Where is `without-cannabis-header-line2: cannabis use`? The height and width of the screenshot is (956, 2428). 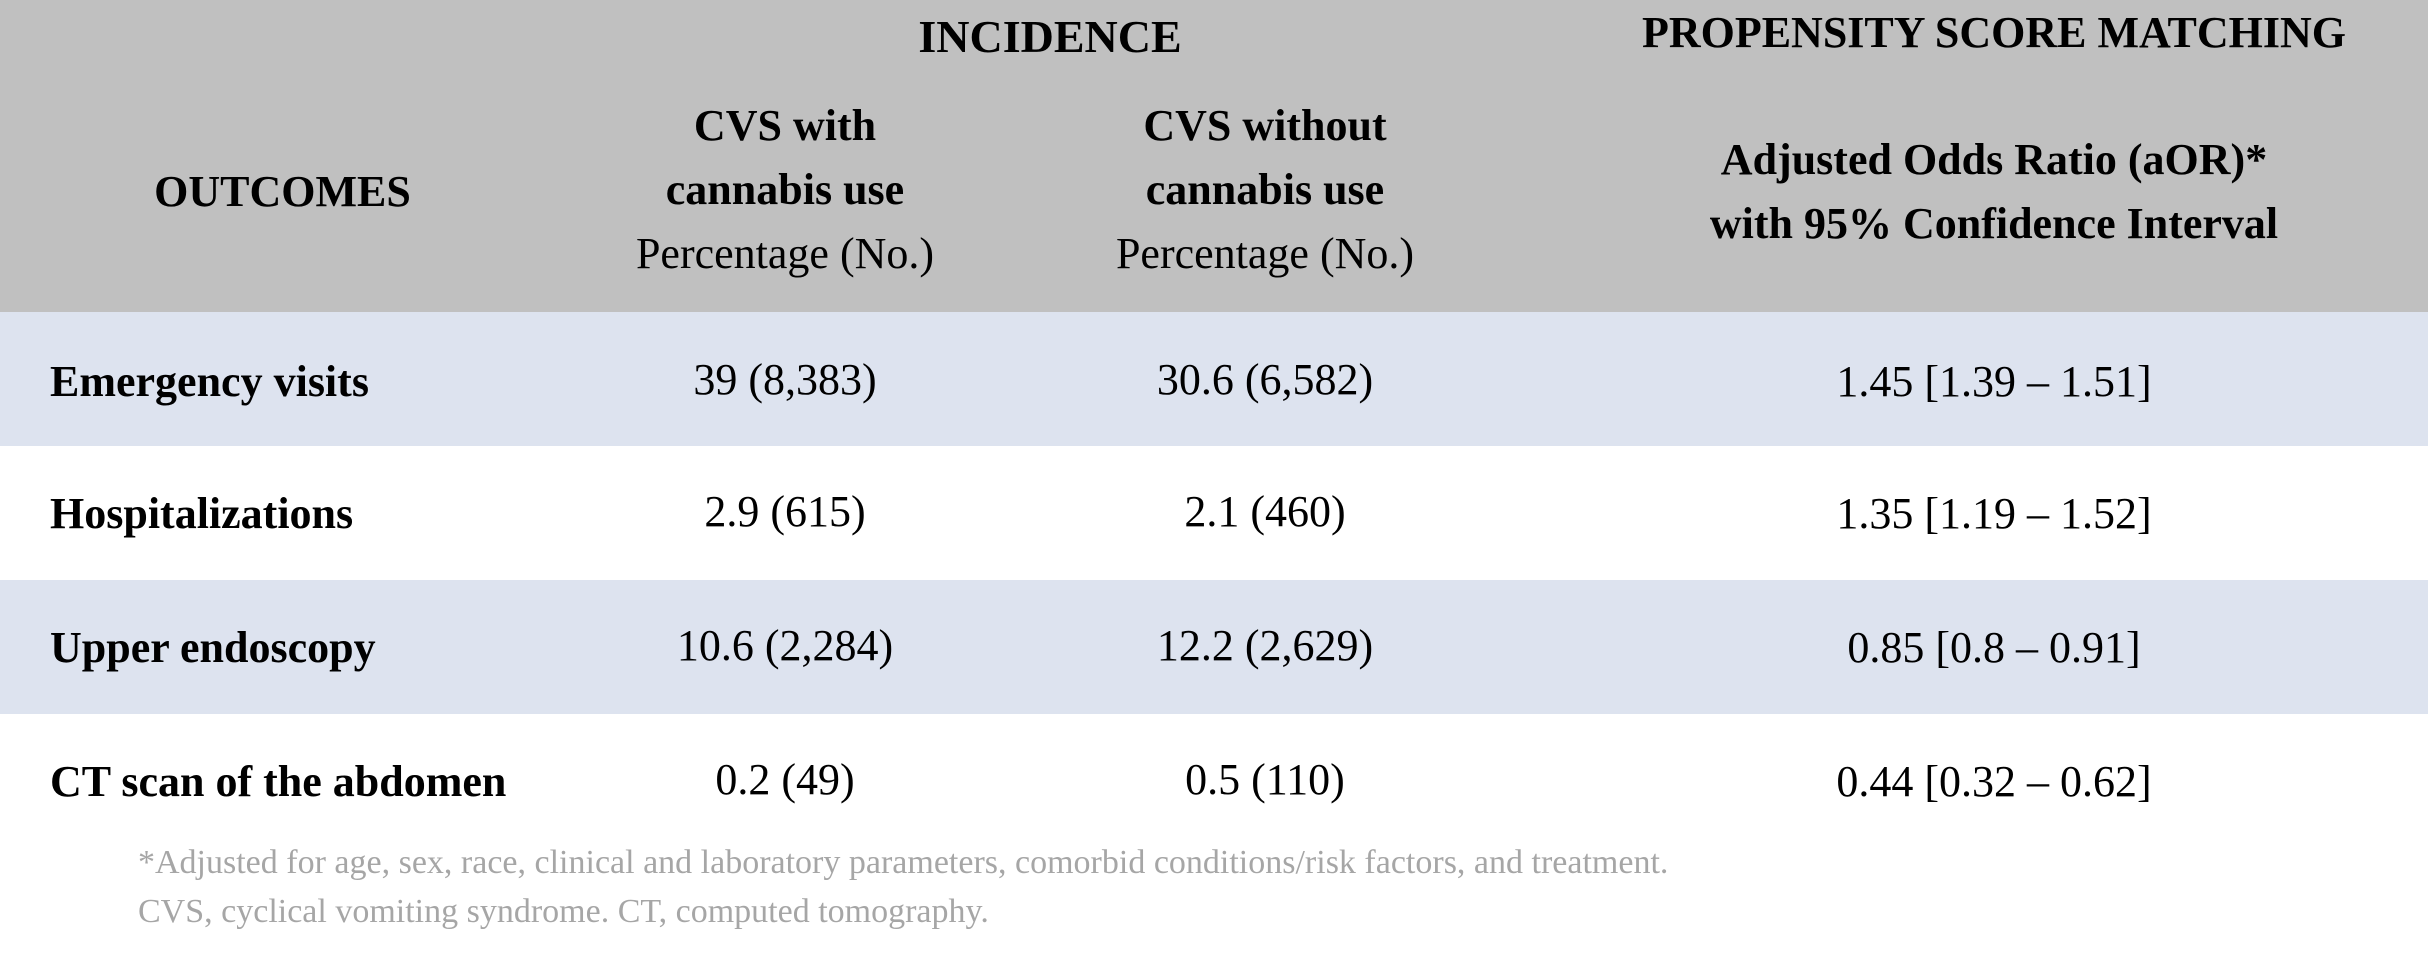
without-cannabis-header-line2: cannabis use is located at coordinates (1265, 189).